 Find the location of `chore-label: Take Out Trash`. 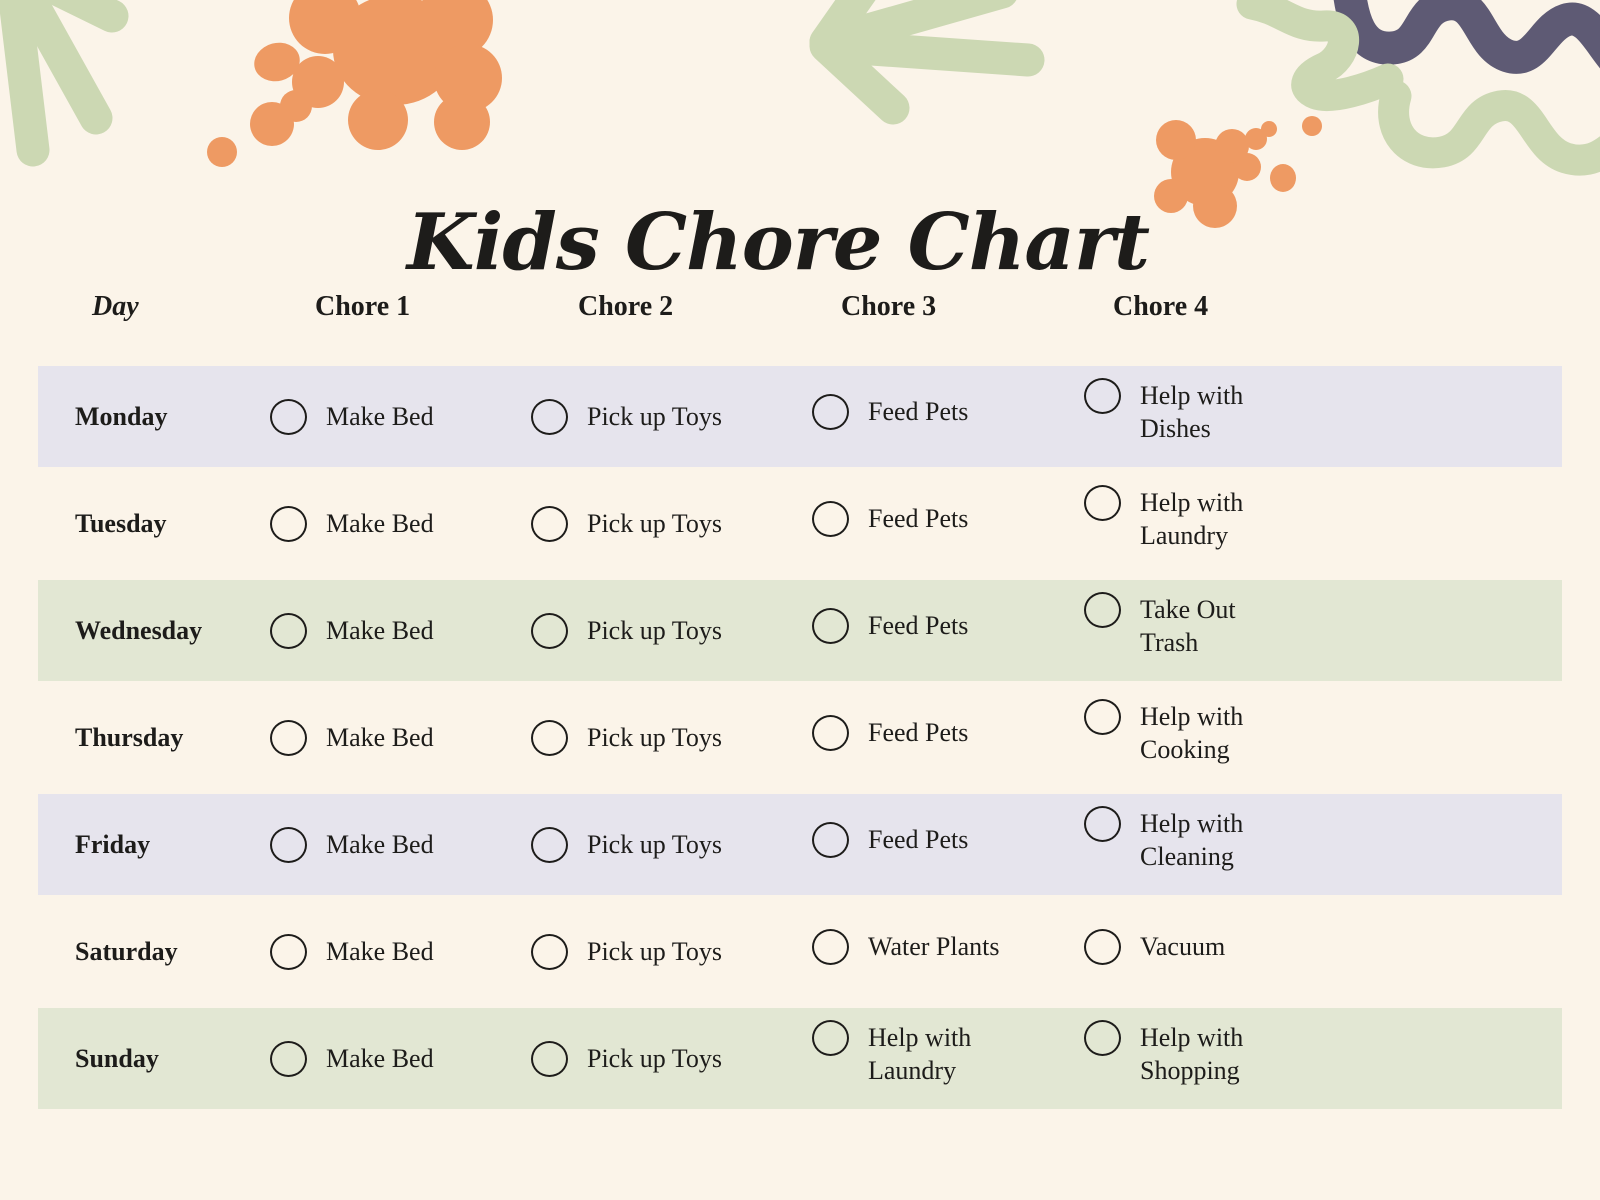

chore-label: Take Out Trash is located at coordinates (1188, 626).